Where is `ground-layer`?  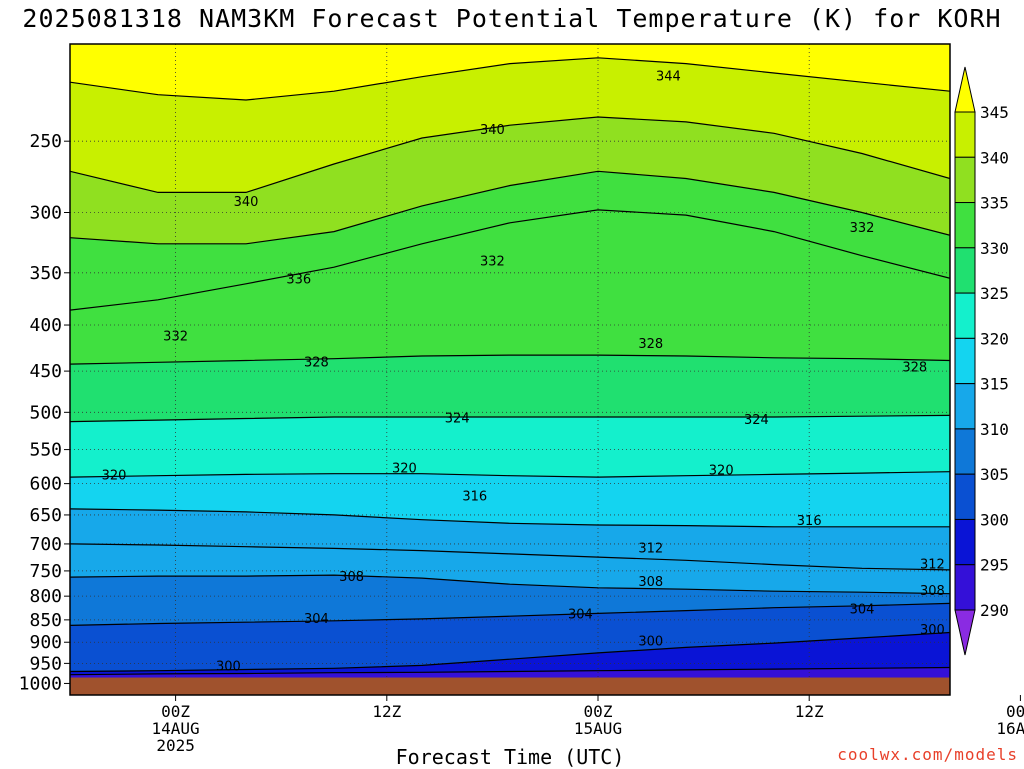
ground-layer is located at coordinates (510, 686).